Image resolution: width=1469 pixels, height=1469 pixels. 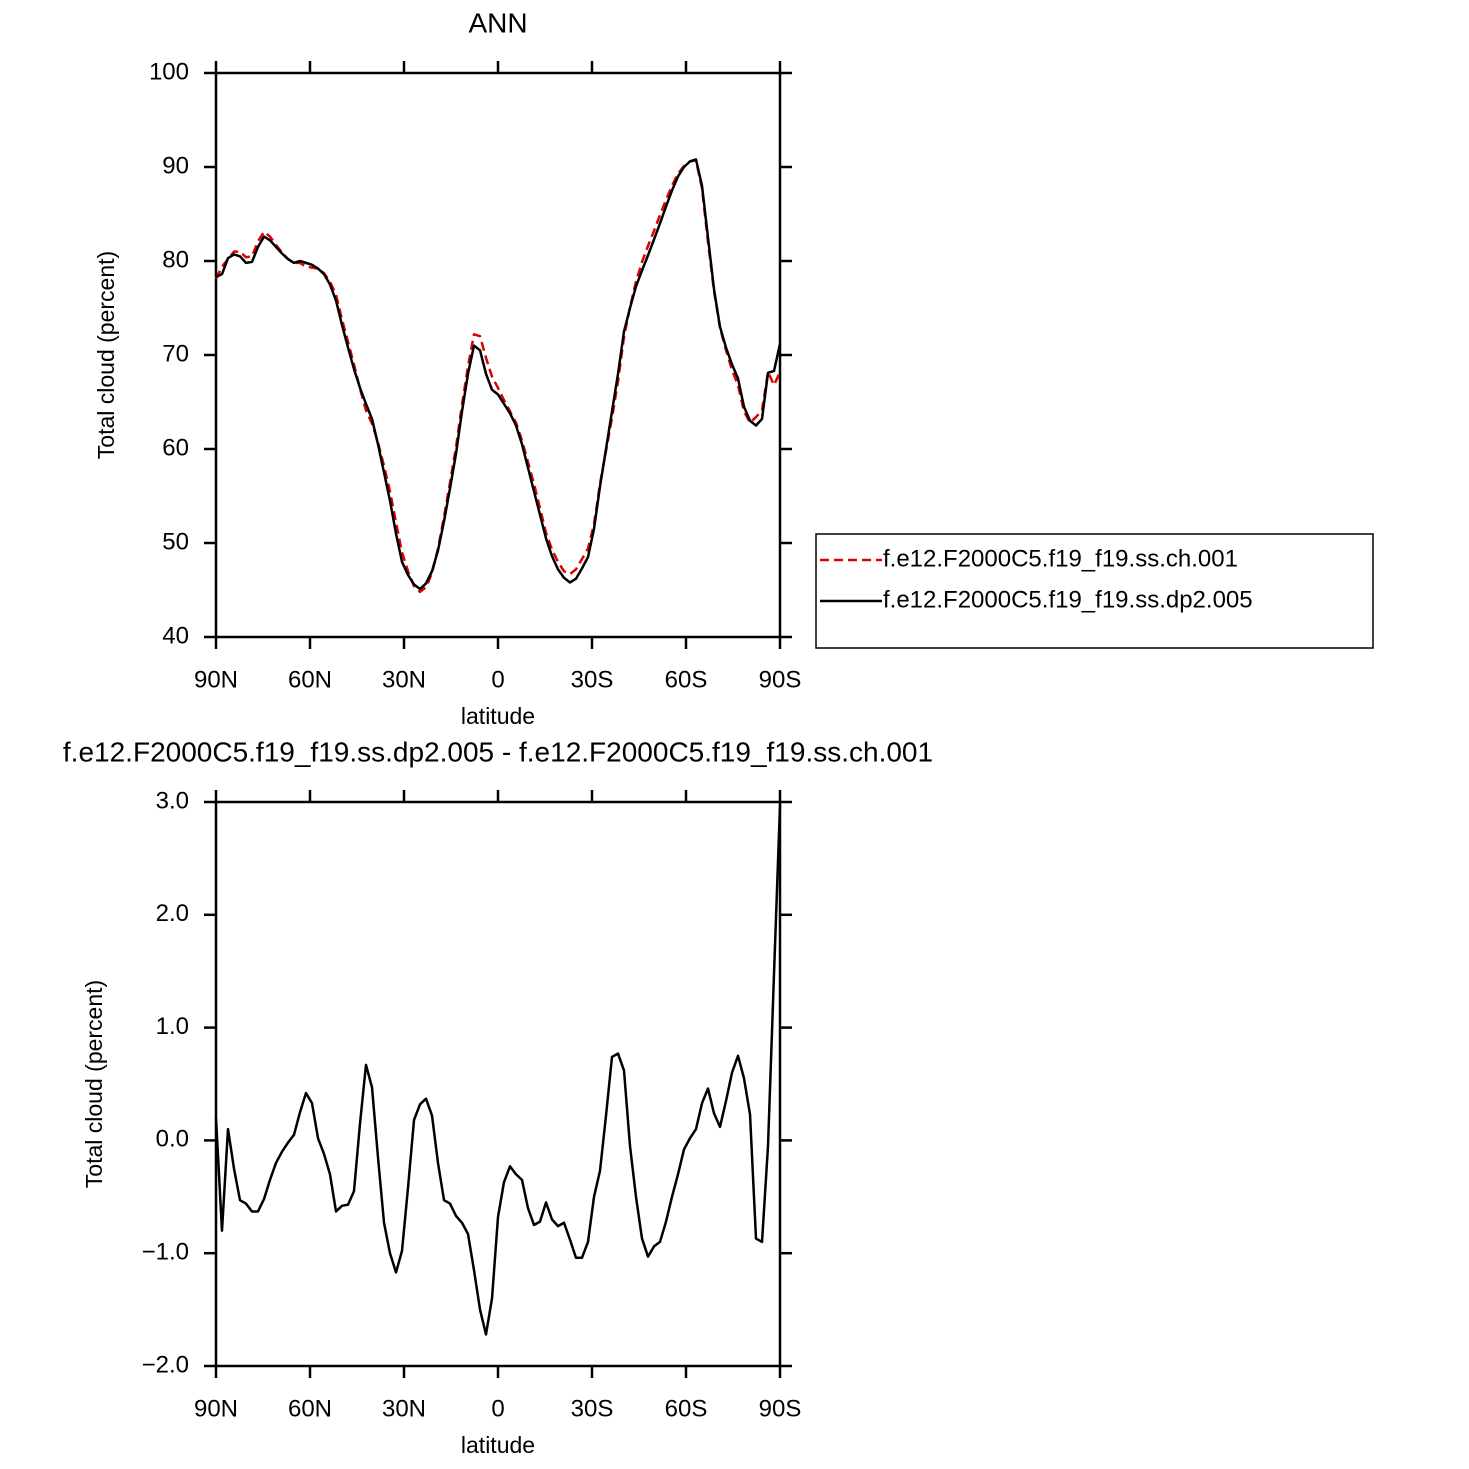 What do you see at coordinates (175, 353) in the screenshot?
I see `y-tick-label: 70` at bounding box center [175, 353].